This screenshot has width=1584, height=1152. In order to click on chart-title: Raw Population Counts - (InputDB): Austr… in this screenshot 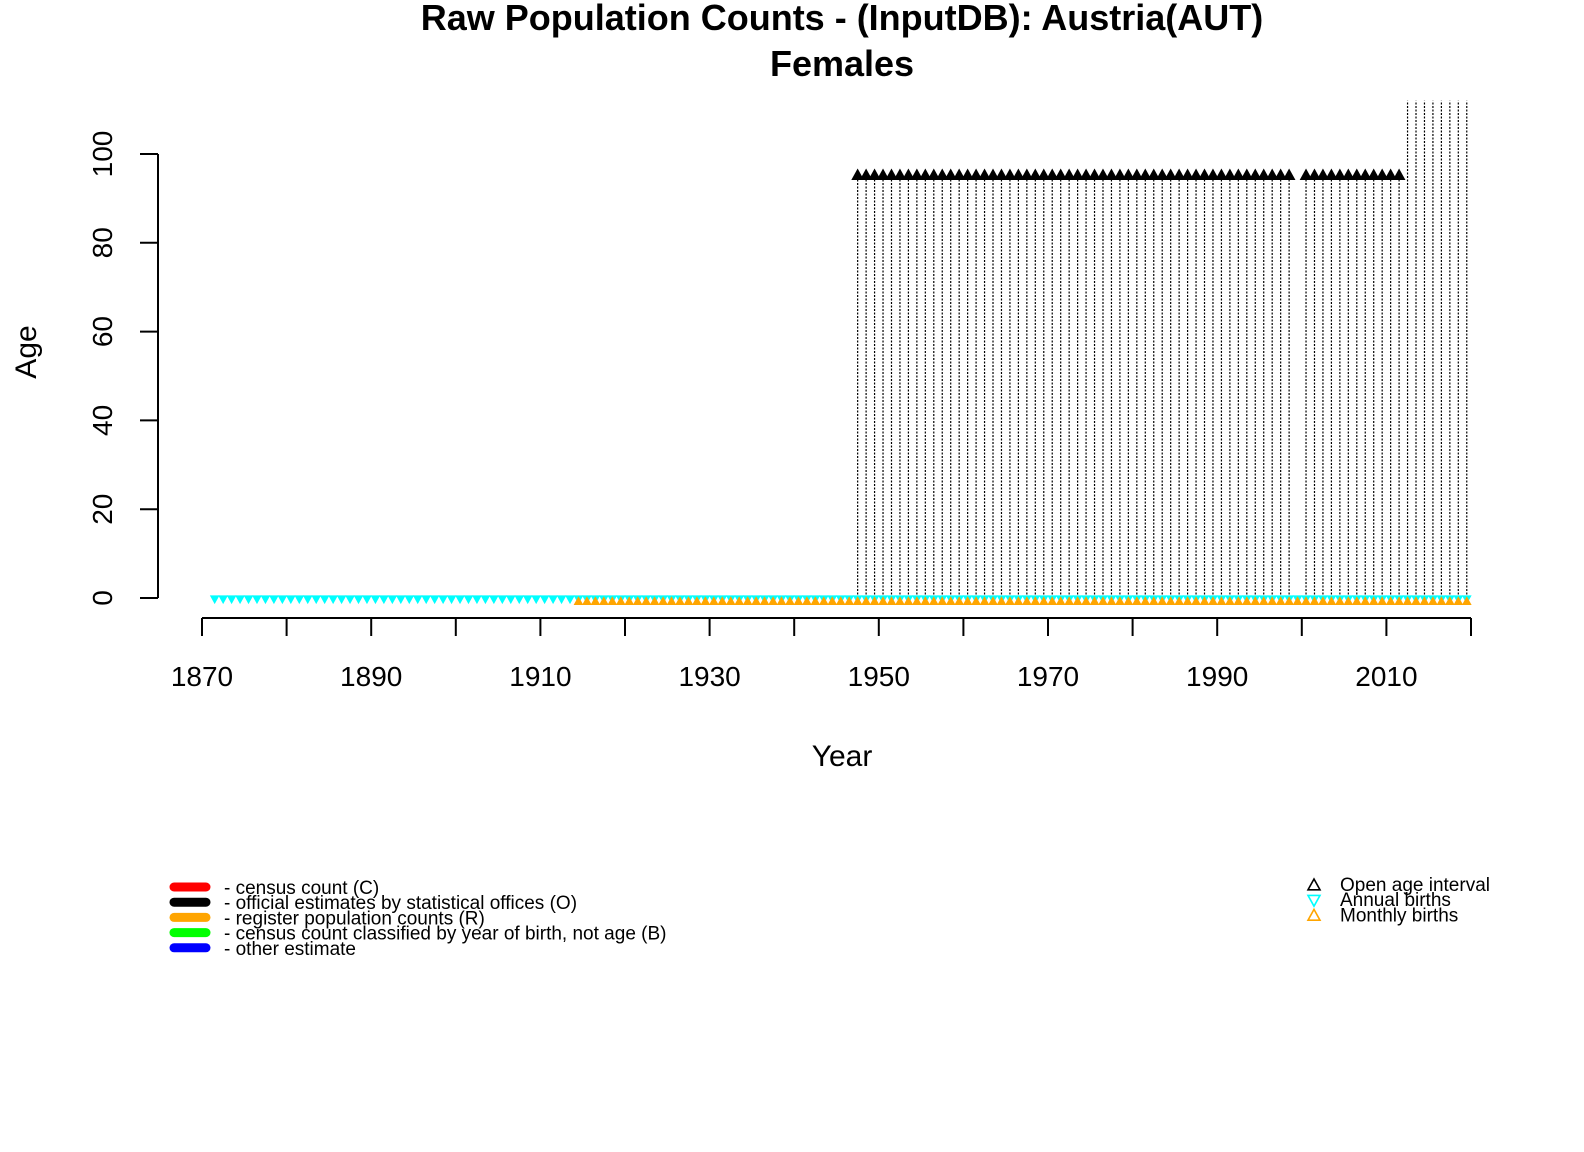, I will do `click(842, 19)`.